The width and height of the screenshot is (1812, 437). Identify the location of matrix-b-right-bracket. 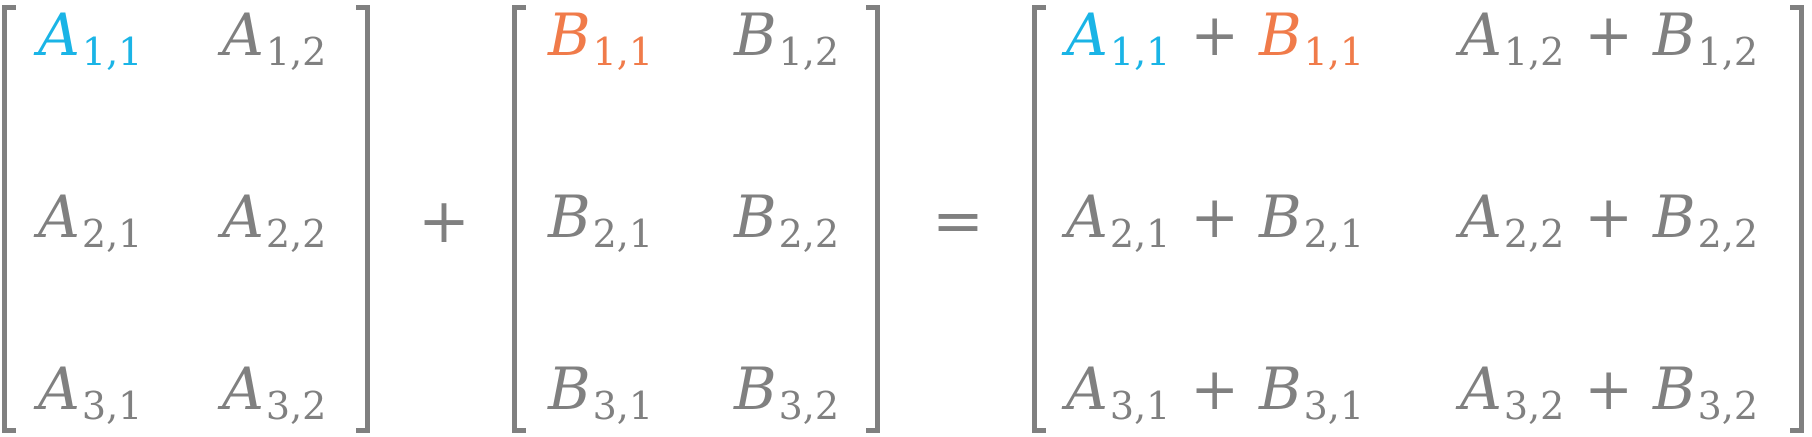
(873, 219).